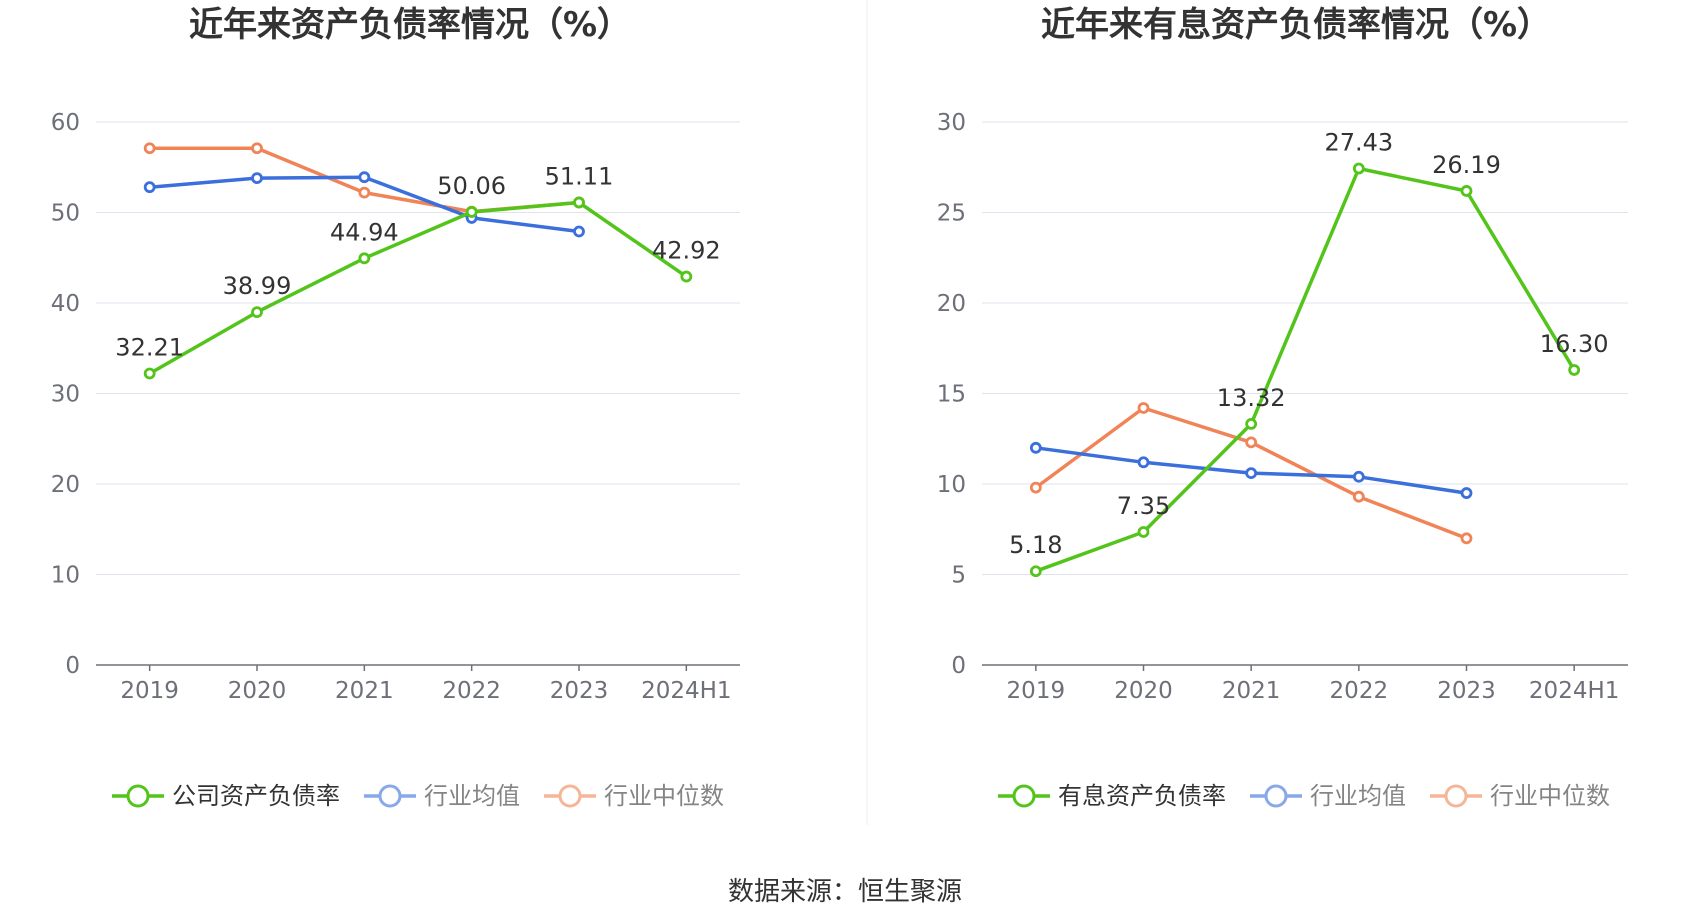 This screenshot has height=918, width=1700. What do you see at coordinates (257, 286) in the screenshot?
I see `data-label: 38.99` at bounding box center [257, 286].